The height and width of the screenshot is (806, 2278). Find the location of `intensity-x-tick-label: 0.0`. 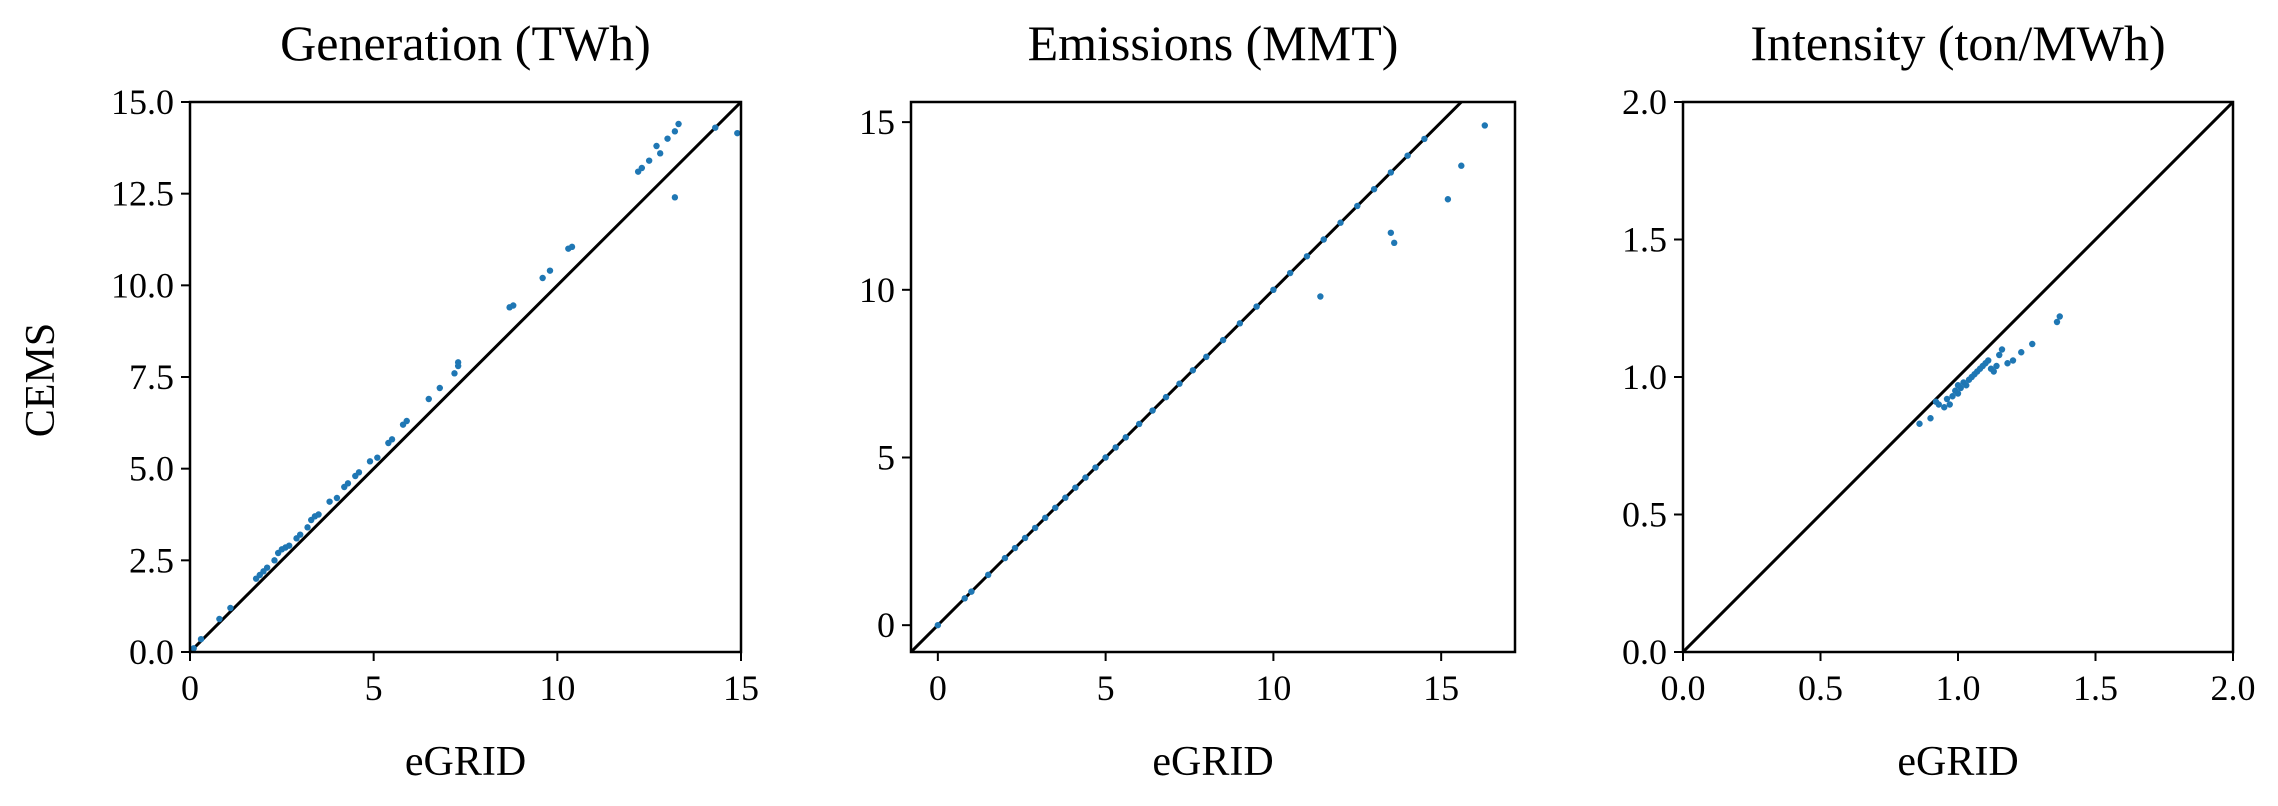

intensity-x-tick-label: 0.0 is located at coordinates (1683, 688).